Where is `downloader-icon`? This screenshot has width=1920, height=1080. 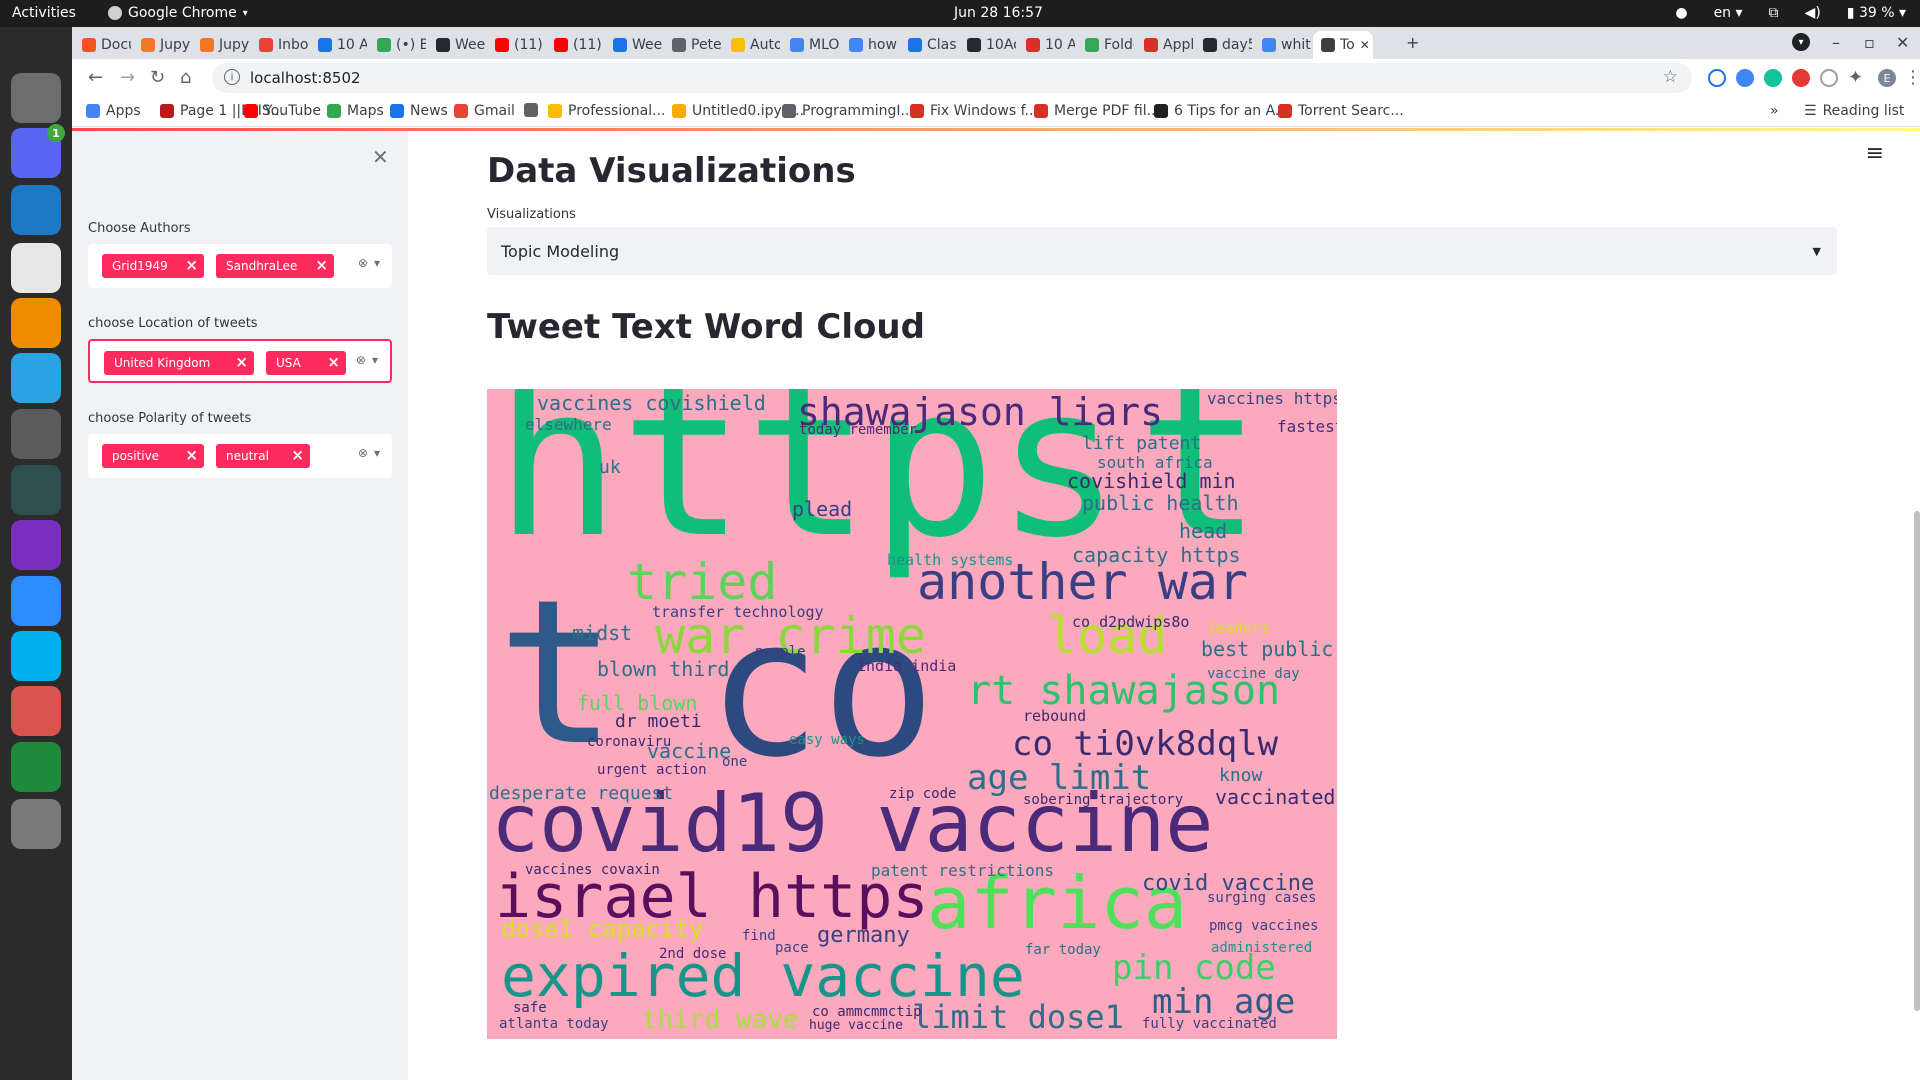 downloader-icon is located at coordinates (36, 711).